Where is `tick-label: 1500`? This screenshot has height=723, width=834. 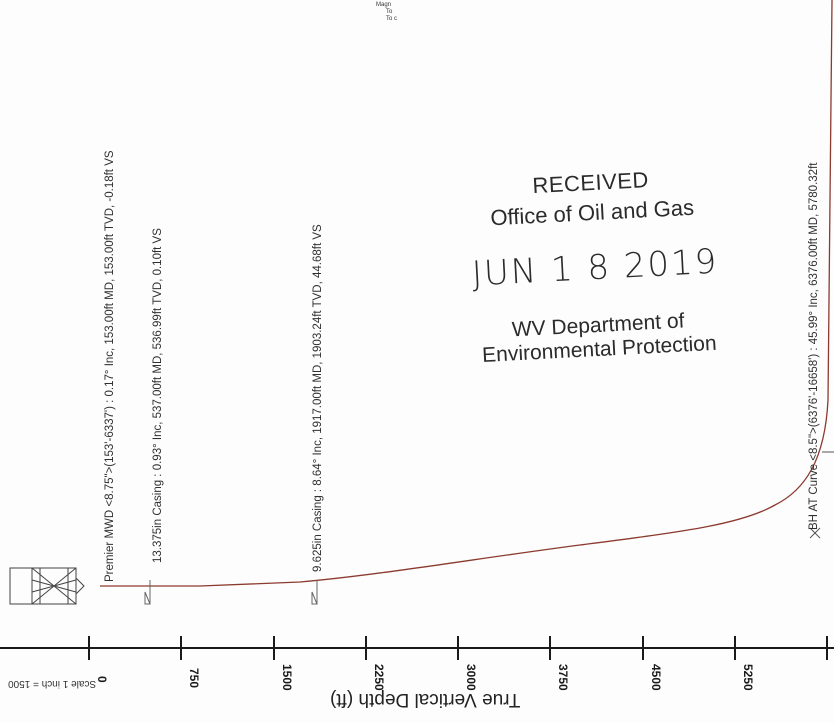 tick-label: 1500 is located at coordinates (287, 677).